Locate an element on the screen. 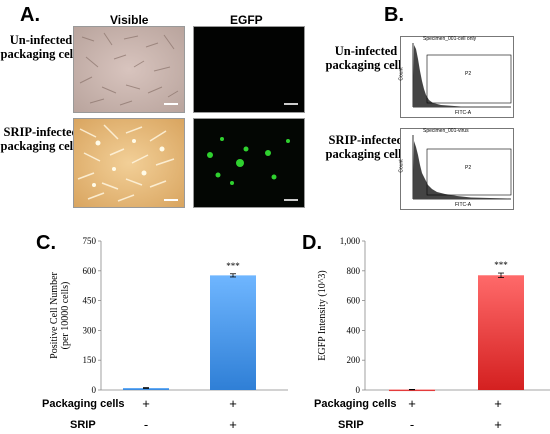  d-srip-val-2: + is located at coordinates (498, 424).